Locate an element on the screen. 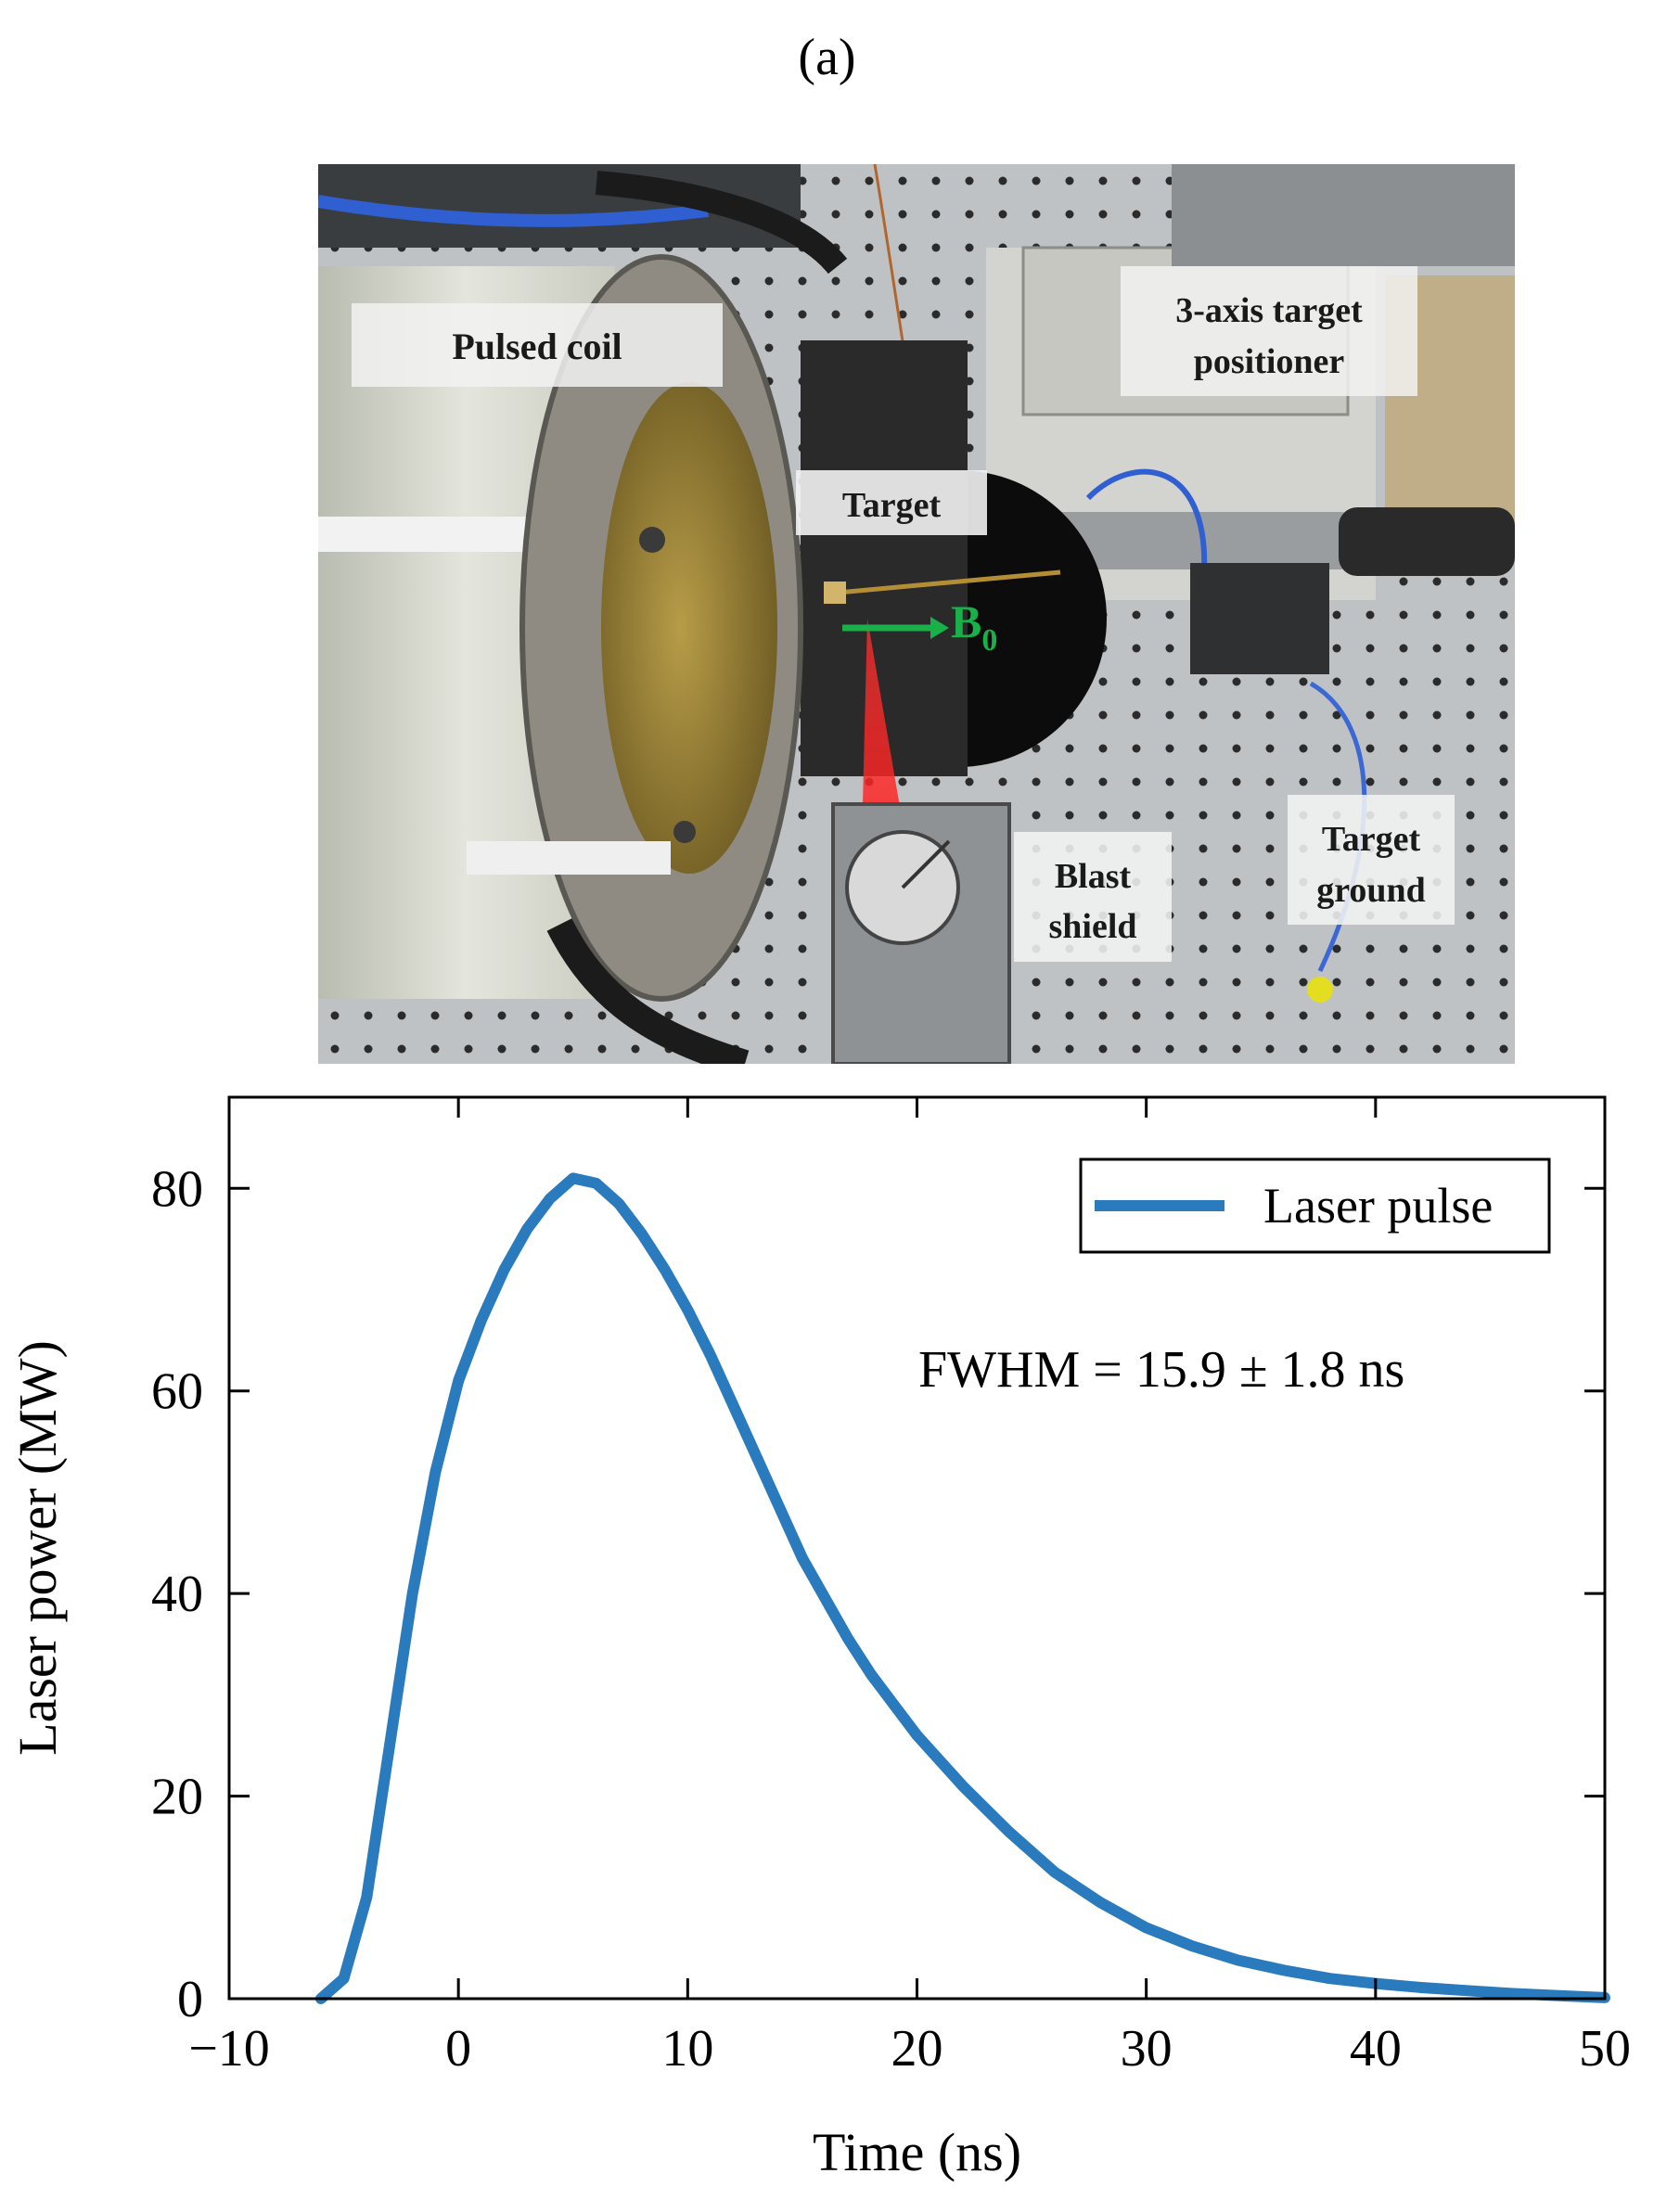 The image size is (1654, 2212). x-tick-label: 10 is located at coordinates (687, 2049).